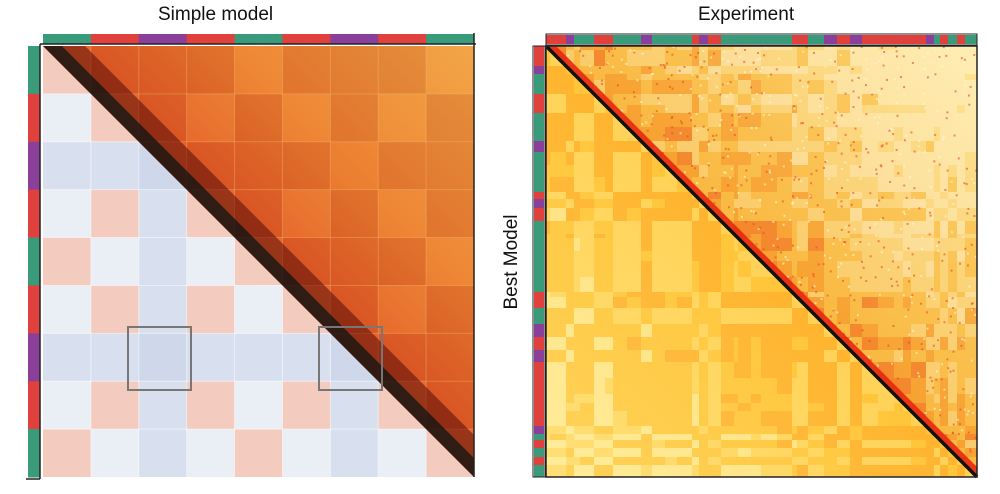 The width and height of the screenshot is (1000, 494). What do you see at coordinates (746, 14) in the screenshot?
I see `panel-title-experiment: Experiment` at bounding box center [746, 14].